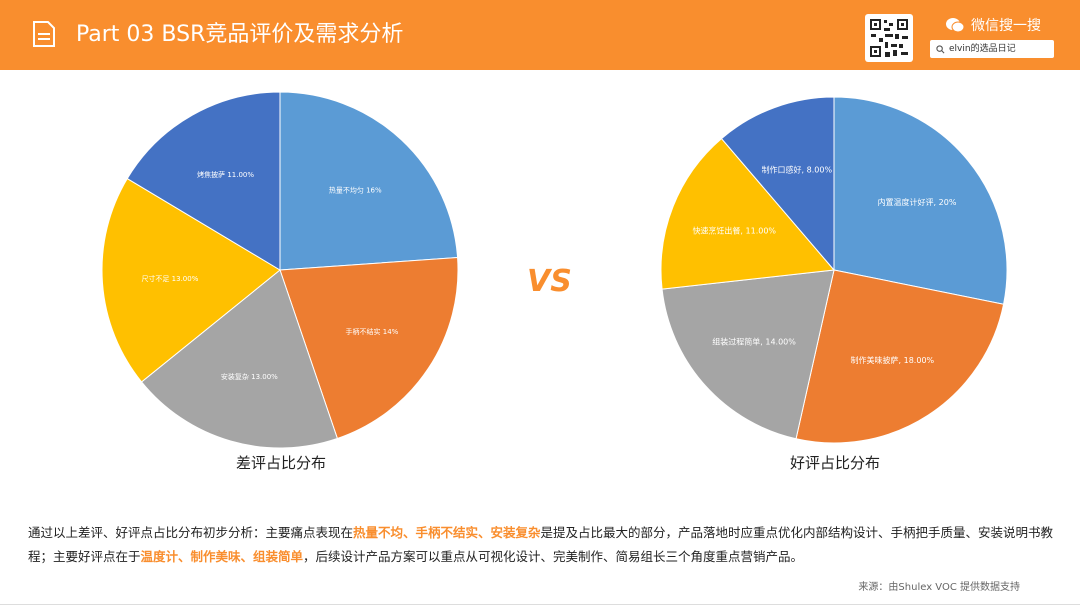 The height and width of the screenshot is (609, 1080). What do you see at coordinates (240, 34) in the screenshot?
I see `page-title: Part 03 BSR竞品评价及需求分析` at bounding box center [240, 34].